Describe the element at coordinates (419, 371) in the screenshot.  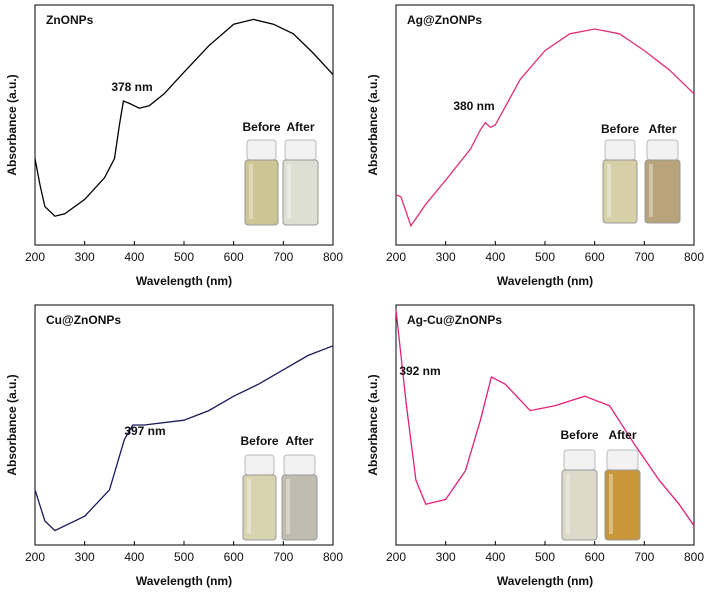
I see `peak-annotation: 392 nm` at that location.